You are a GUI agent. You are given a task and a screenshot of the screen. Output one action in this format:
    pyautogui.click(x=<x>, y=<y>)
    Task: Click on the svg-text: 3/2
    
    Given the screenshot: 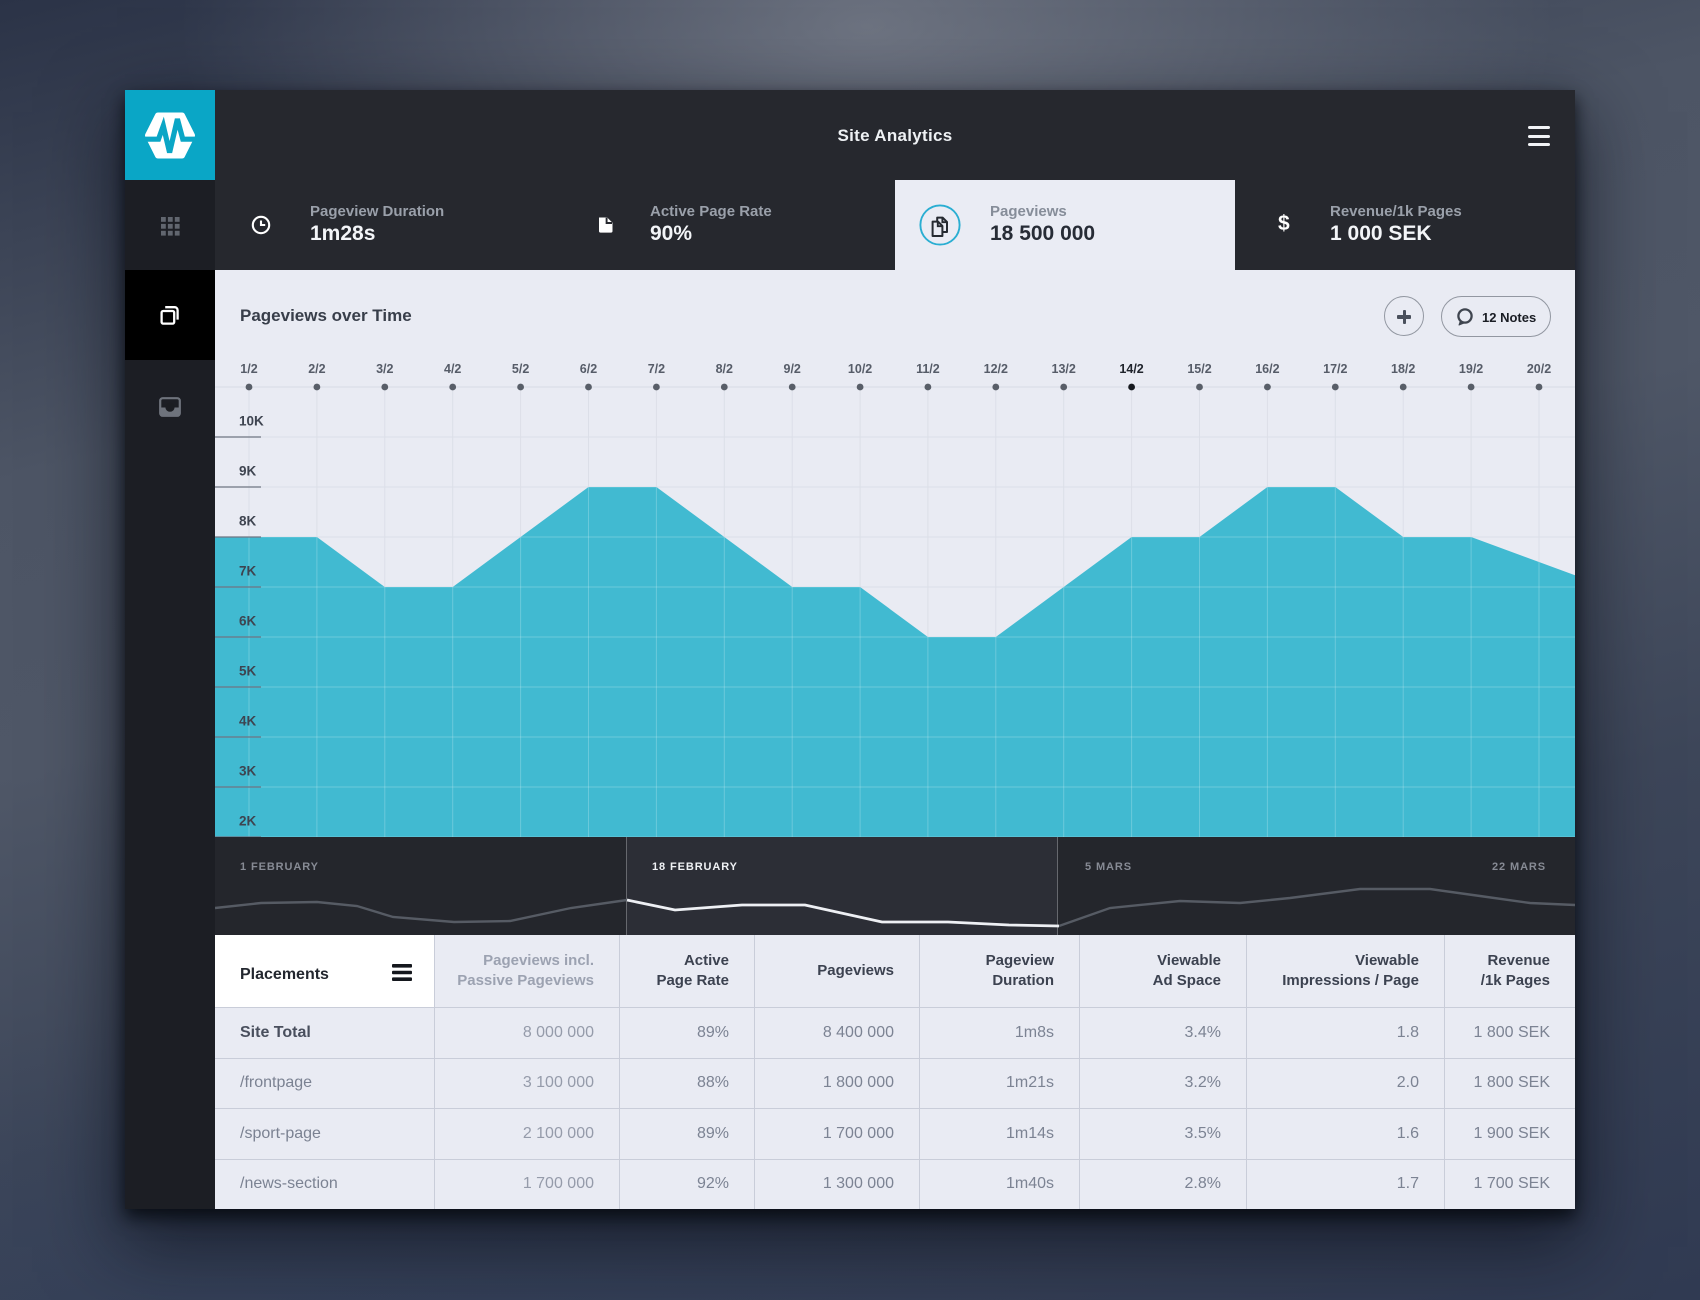 What is the action you would take?
    pyautogui.click(x=384, y=369)
    